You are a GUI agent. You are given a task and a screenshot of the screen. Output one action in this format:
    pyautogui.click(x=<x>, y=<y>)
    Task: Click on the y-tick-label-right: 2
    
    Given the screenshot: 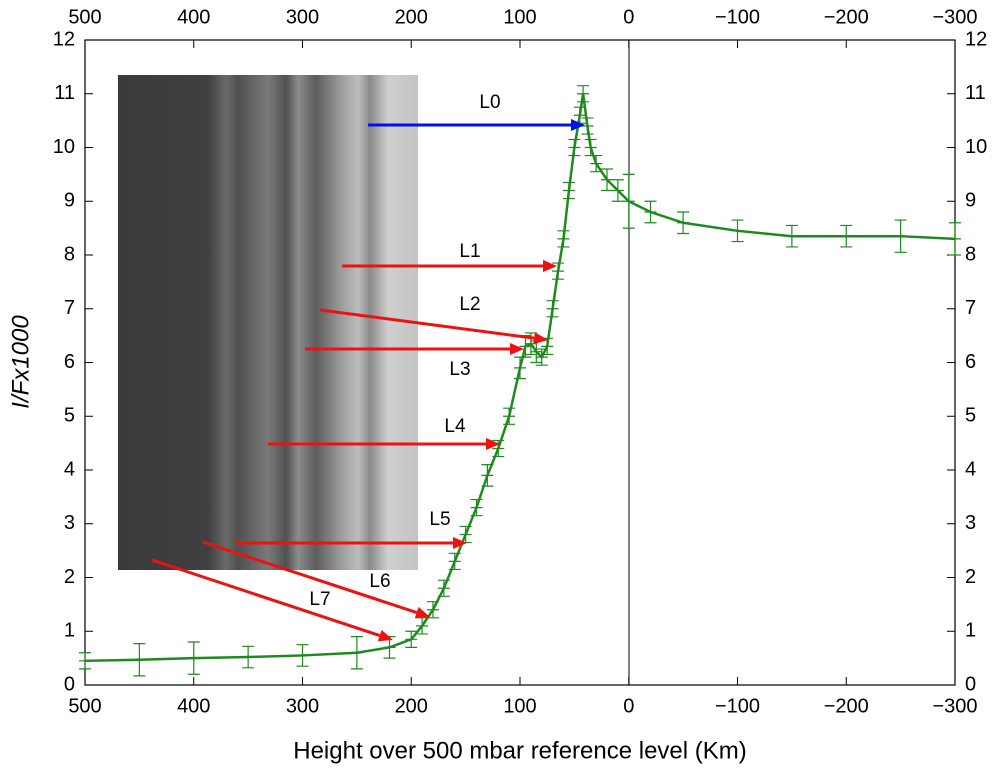 What is the action you would take?
    pyautogui.click(x=970, y=577)
    